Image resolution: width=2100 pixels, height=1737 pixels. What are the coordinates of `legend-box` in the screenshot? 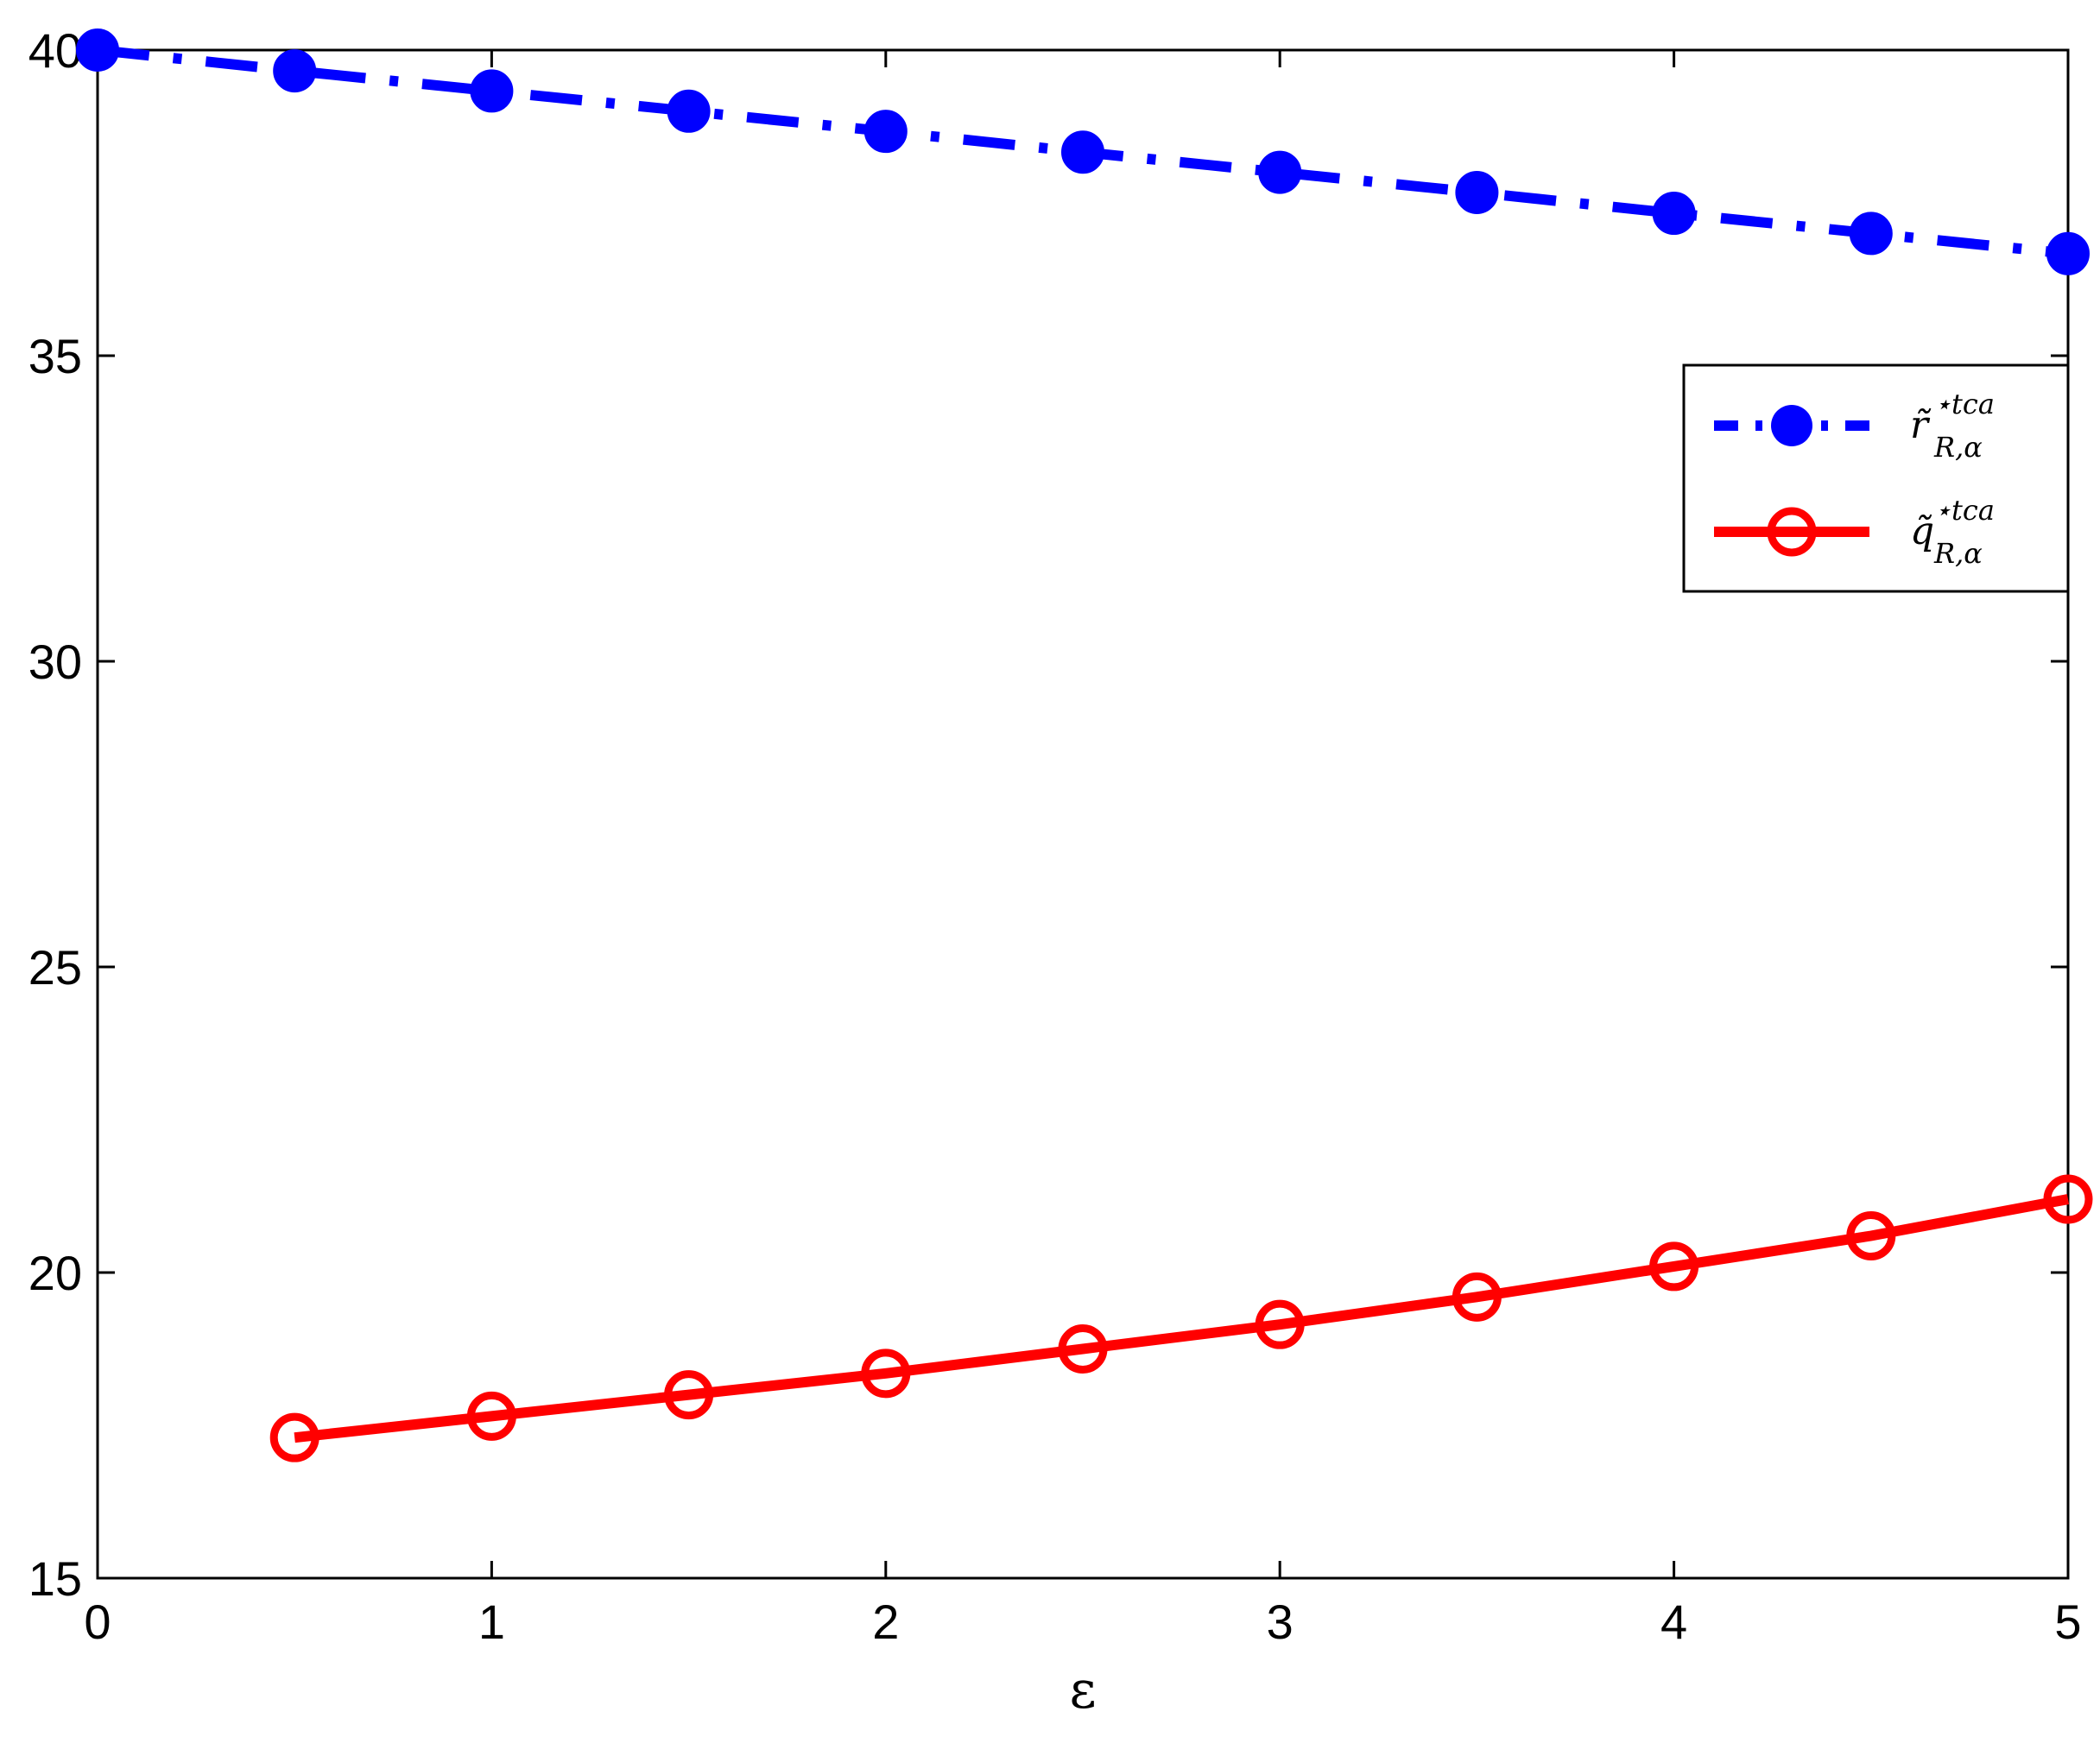 It's located at (1876, 478).